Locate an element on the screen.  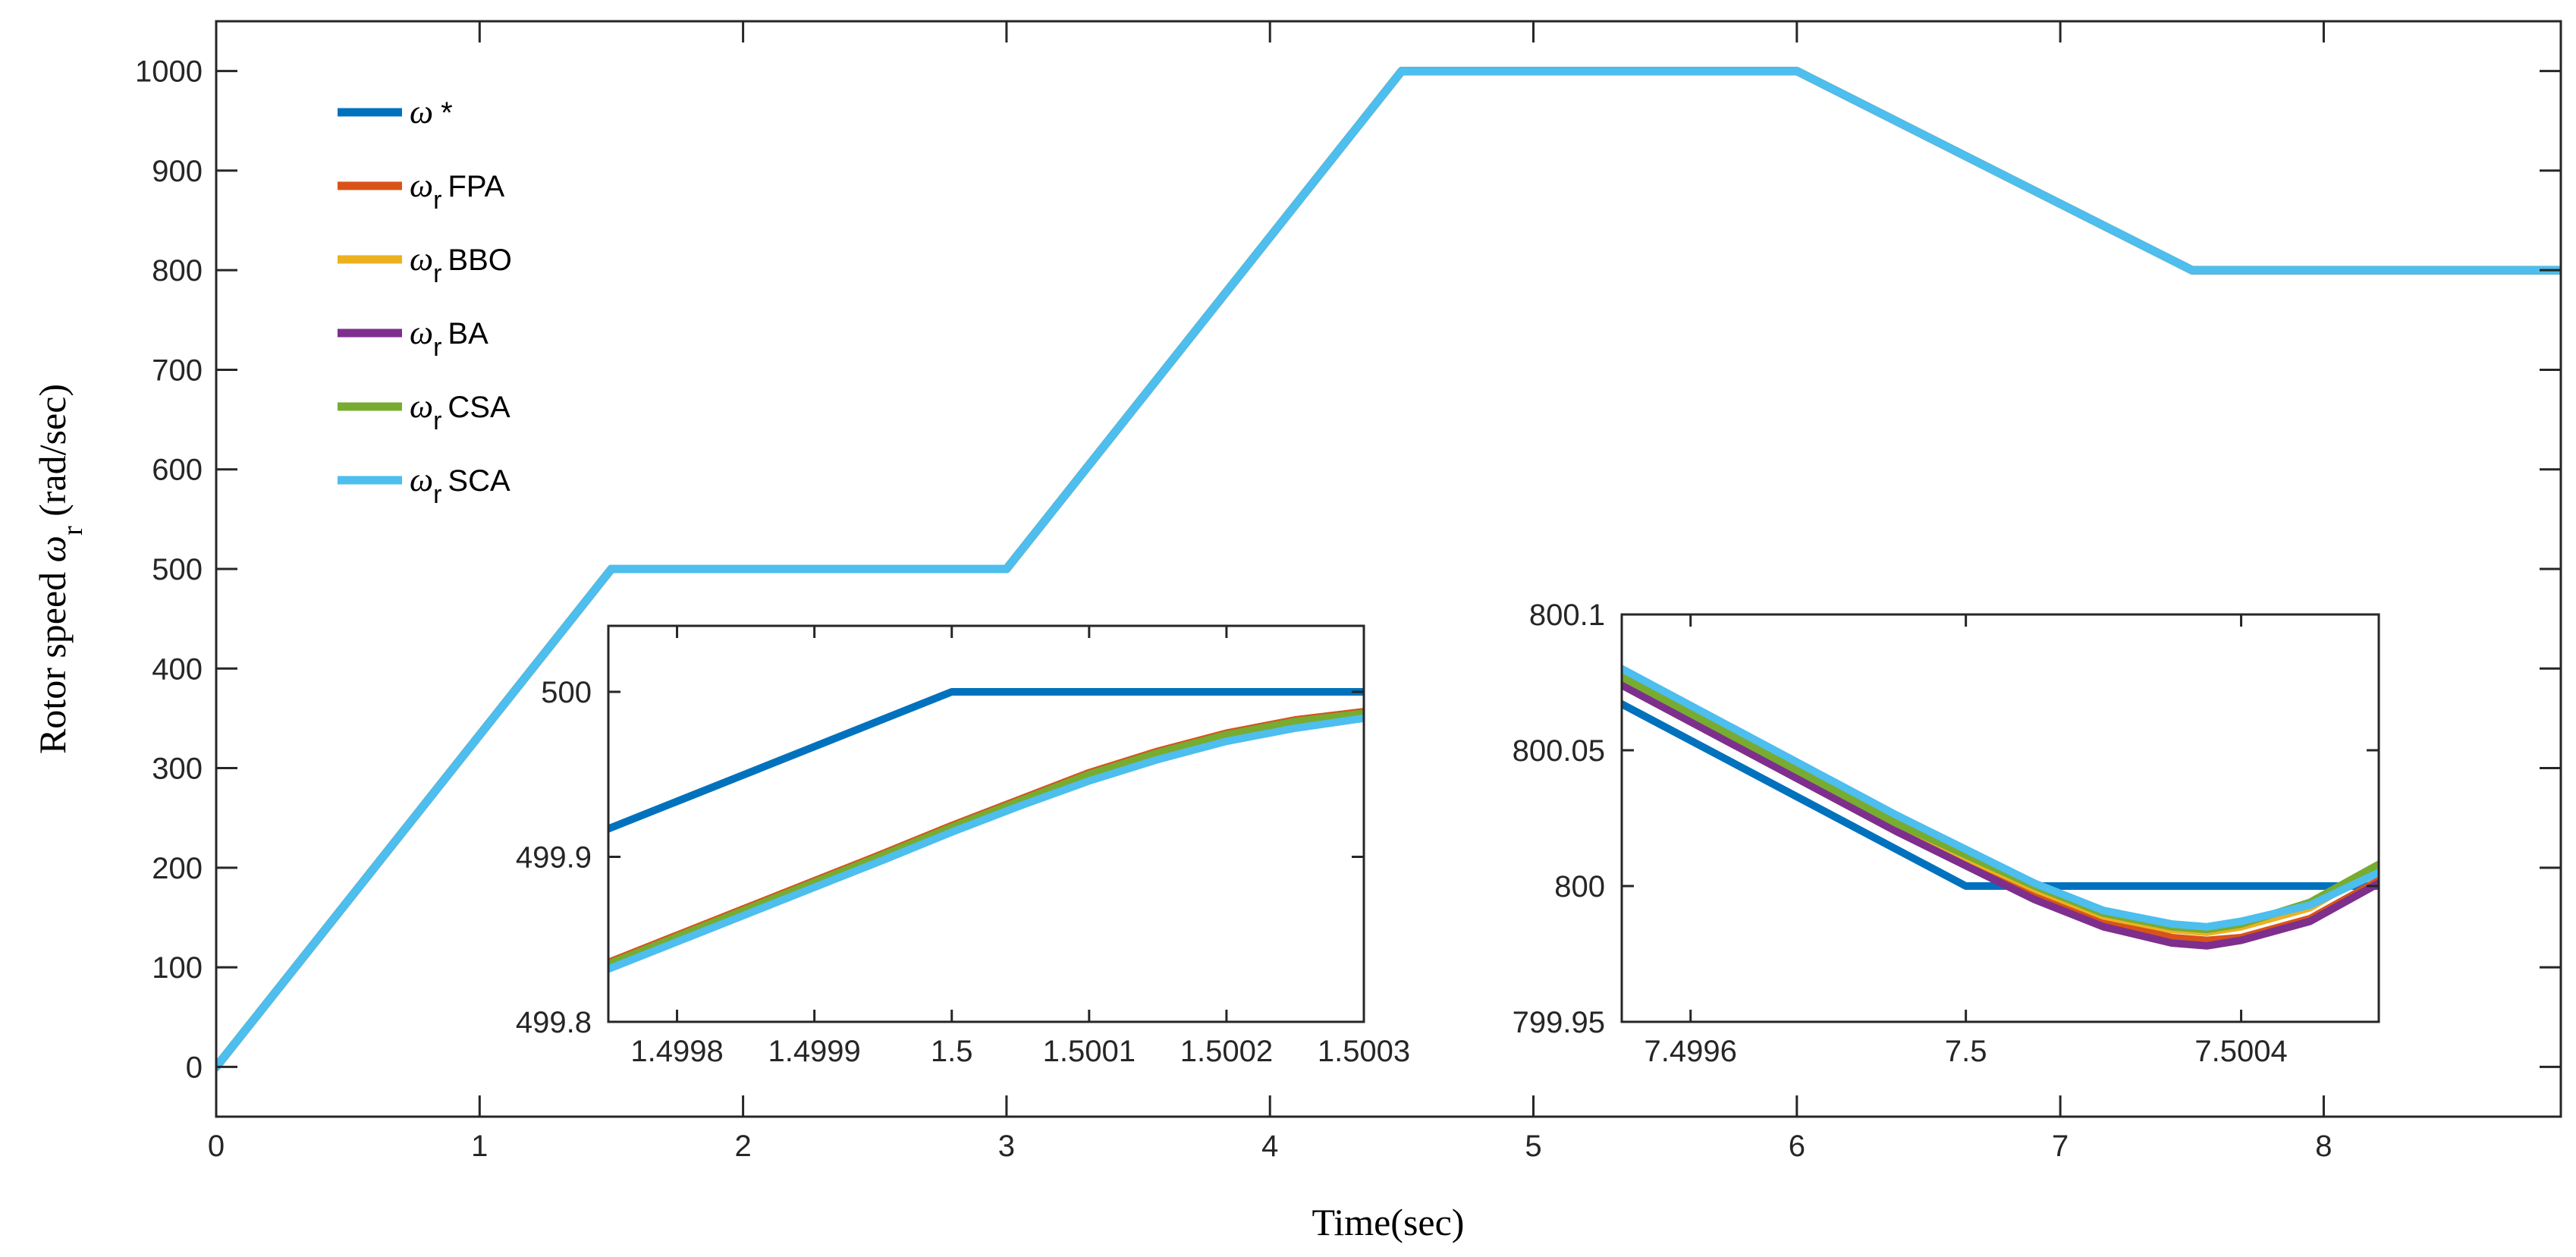
main-y-tick-label: 500 is located at coordinates (177, 569).